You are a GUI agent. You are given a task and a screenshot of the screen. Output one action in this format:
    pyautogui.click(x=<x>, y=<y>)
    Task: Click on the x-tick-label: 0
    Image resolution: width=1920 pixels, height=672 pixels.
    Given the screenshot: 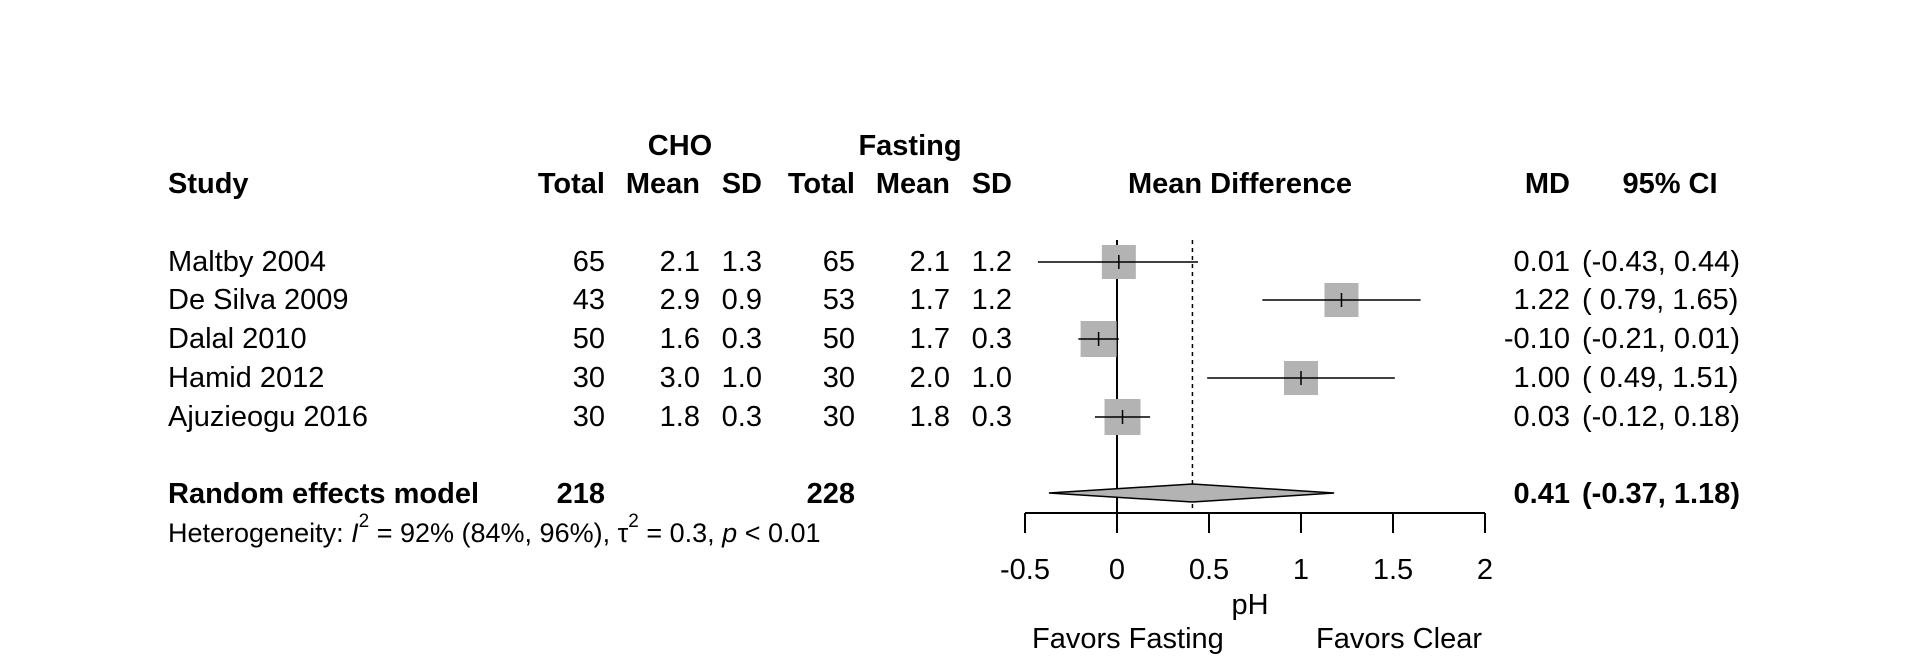 What is the action you would take?
    pyautogui.click(x=1117, y=570)
    